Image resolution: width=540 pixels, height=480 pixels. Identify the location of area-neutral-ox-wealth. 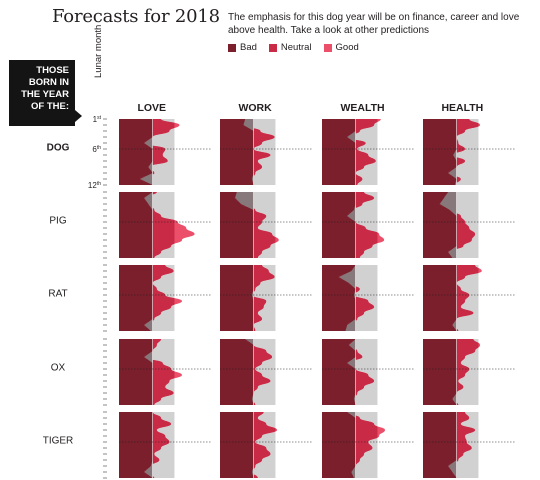
(365, 372).